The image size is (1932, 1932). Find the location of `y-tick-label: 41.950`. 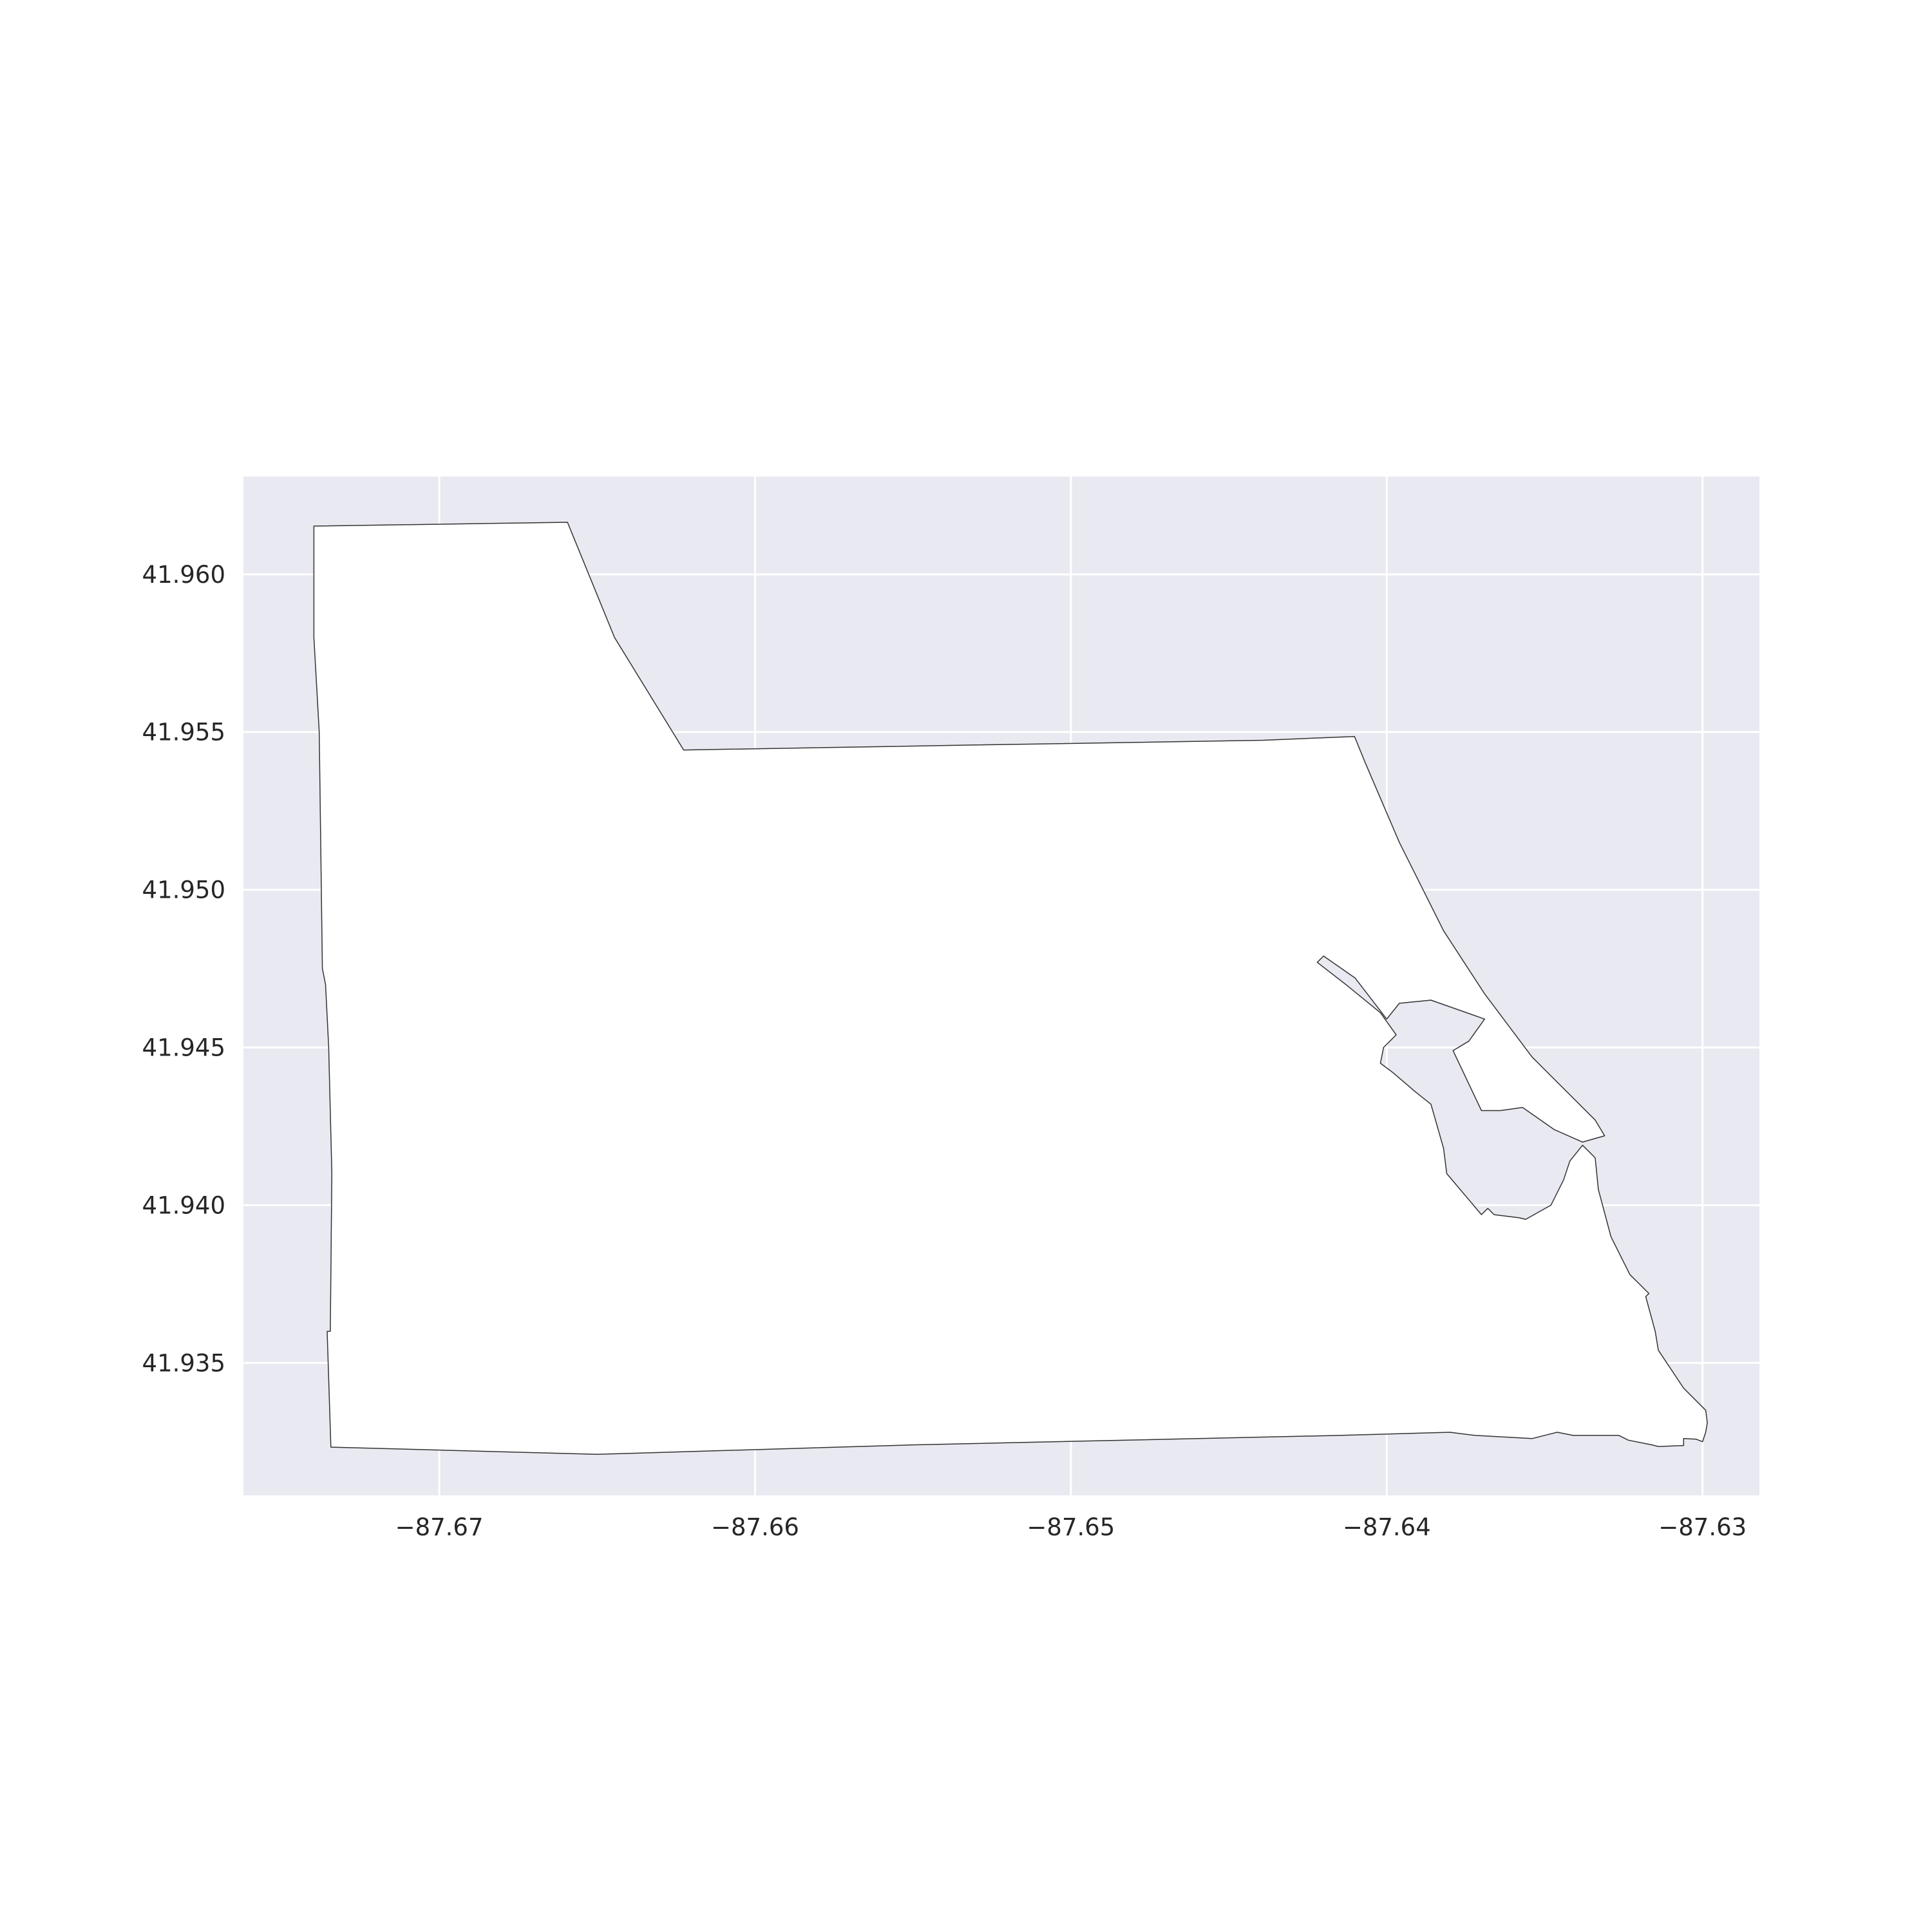

y-tick-label: 41.950 is located at coordinates (183, 890).